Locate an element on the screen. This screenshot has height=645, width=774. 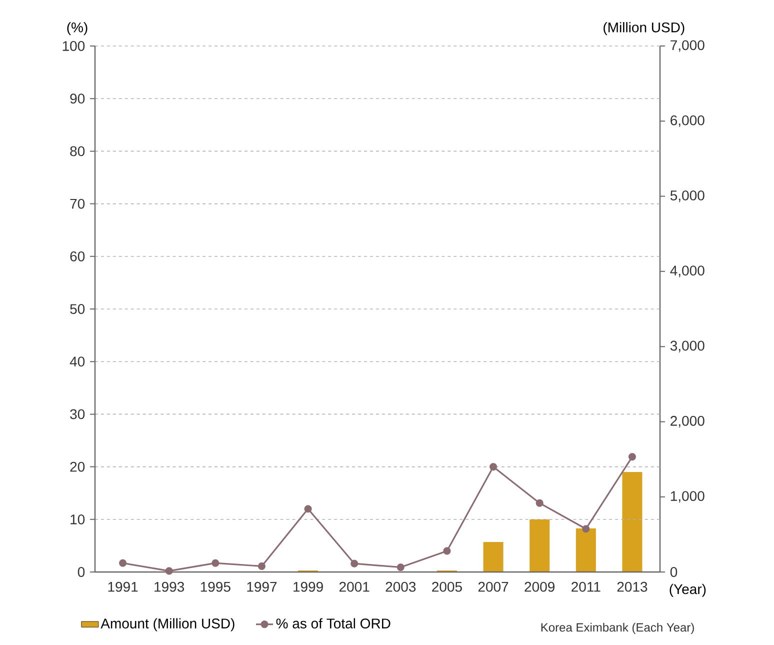
y2-tick-label: 1,000 is located at coordinates (687, 497).